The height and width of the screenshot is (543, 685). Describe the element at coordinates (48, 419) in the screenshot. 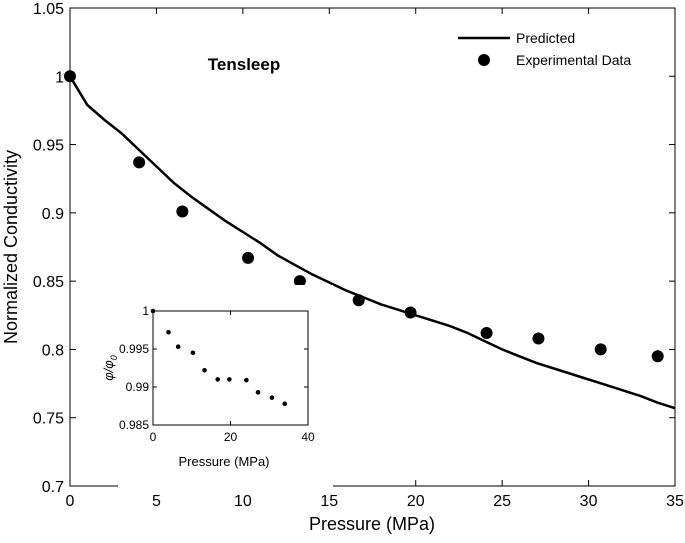

I see `y-tick-label: 0.75` at that location.